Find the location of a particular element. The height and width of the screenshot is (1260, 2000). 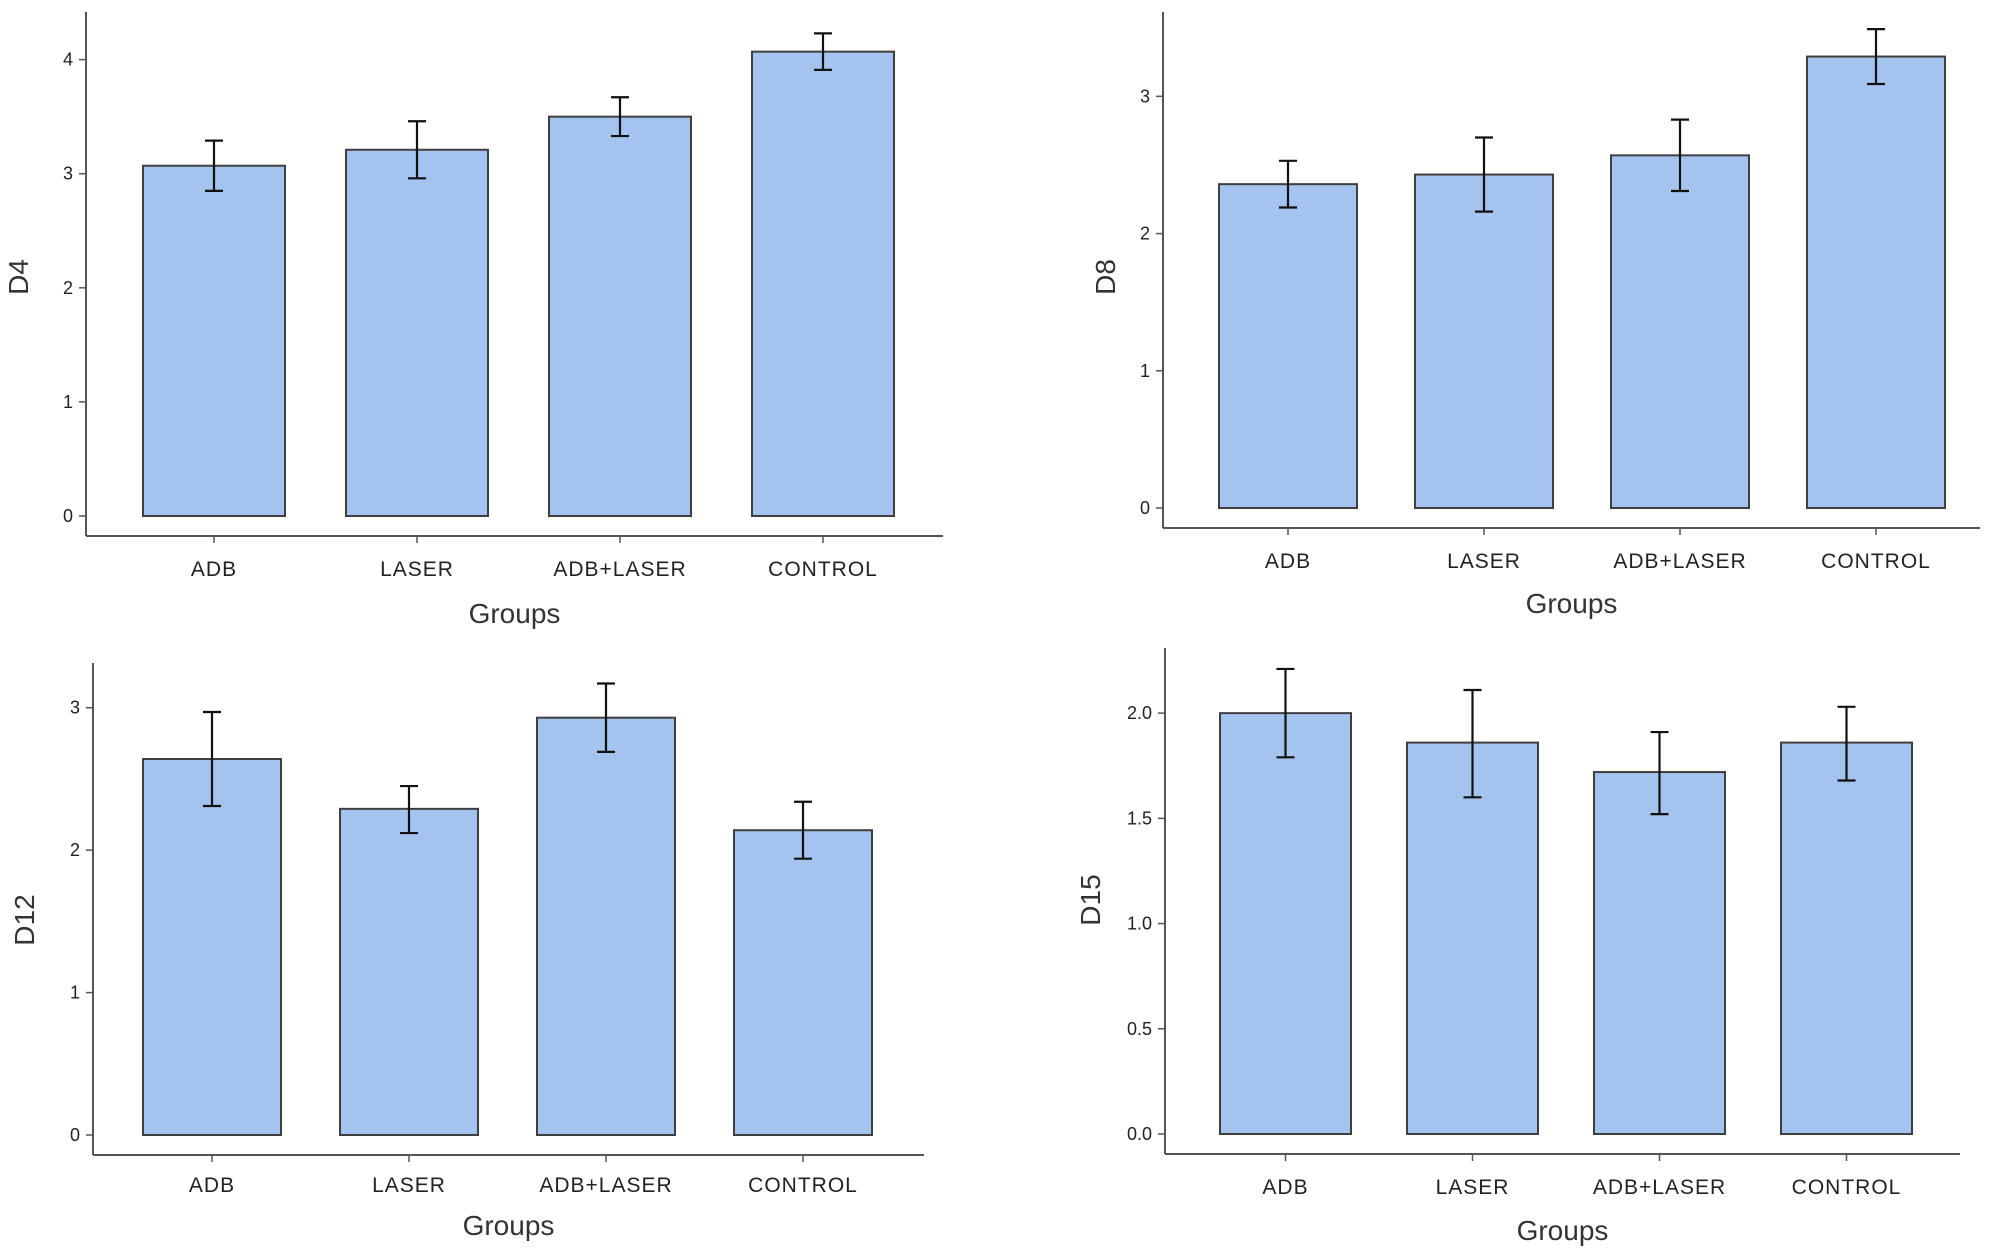

category-label-d12-1: ADB is located at coordinates (212, 1185).